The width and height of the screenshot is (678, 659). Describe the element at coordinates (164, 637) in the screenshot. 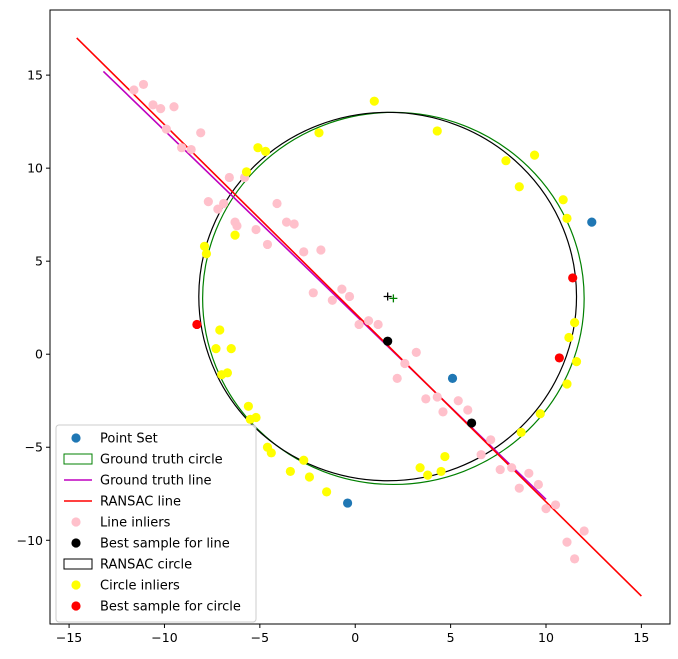

I see `x-tick-label: −10` at that location.